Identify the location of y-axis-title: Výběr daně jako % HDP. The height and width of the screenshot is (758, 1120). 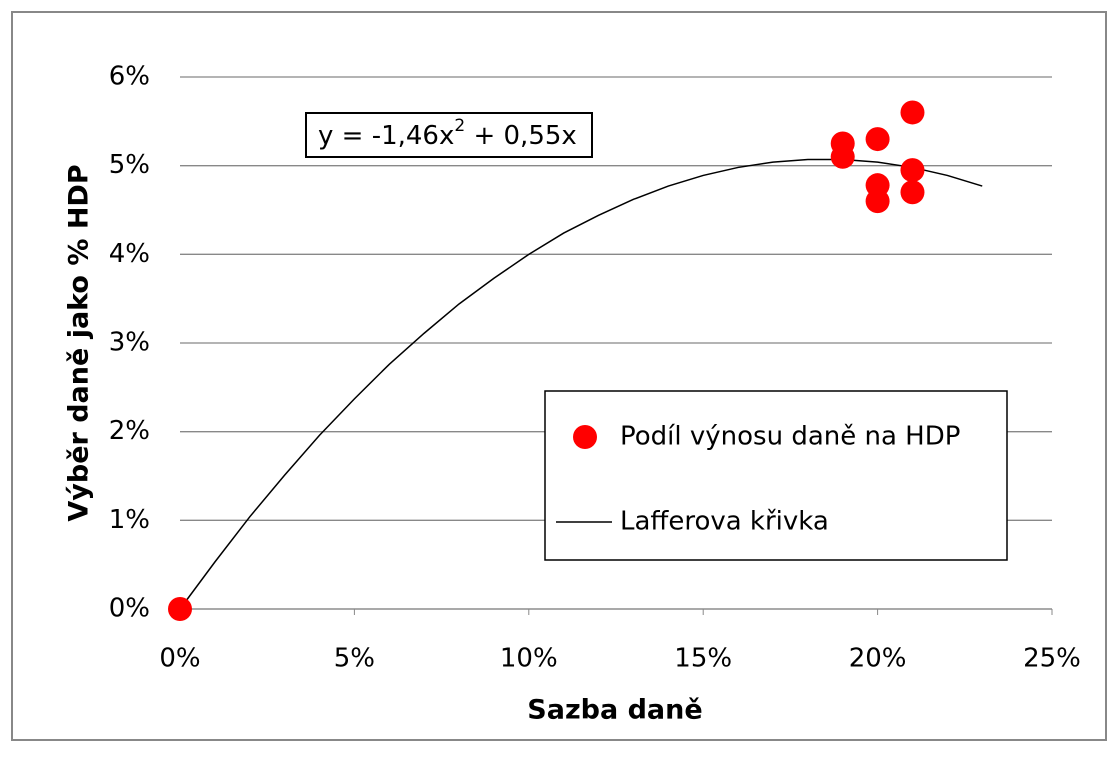
(79, 342).